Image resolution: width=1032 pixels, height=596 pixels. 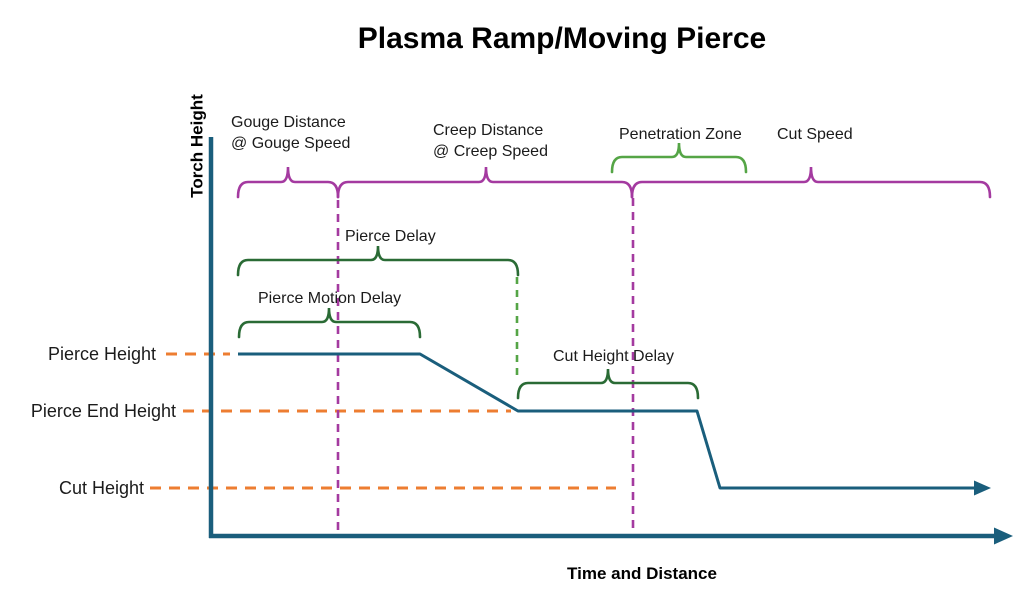 I want to click on gouge-distance-label-line1: Gouge Distance, so click(x=288, y=122).